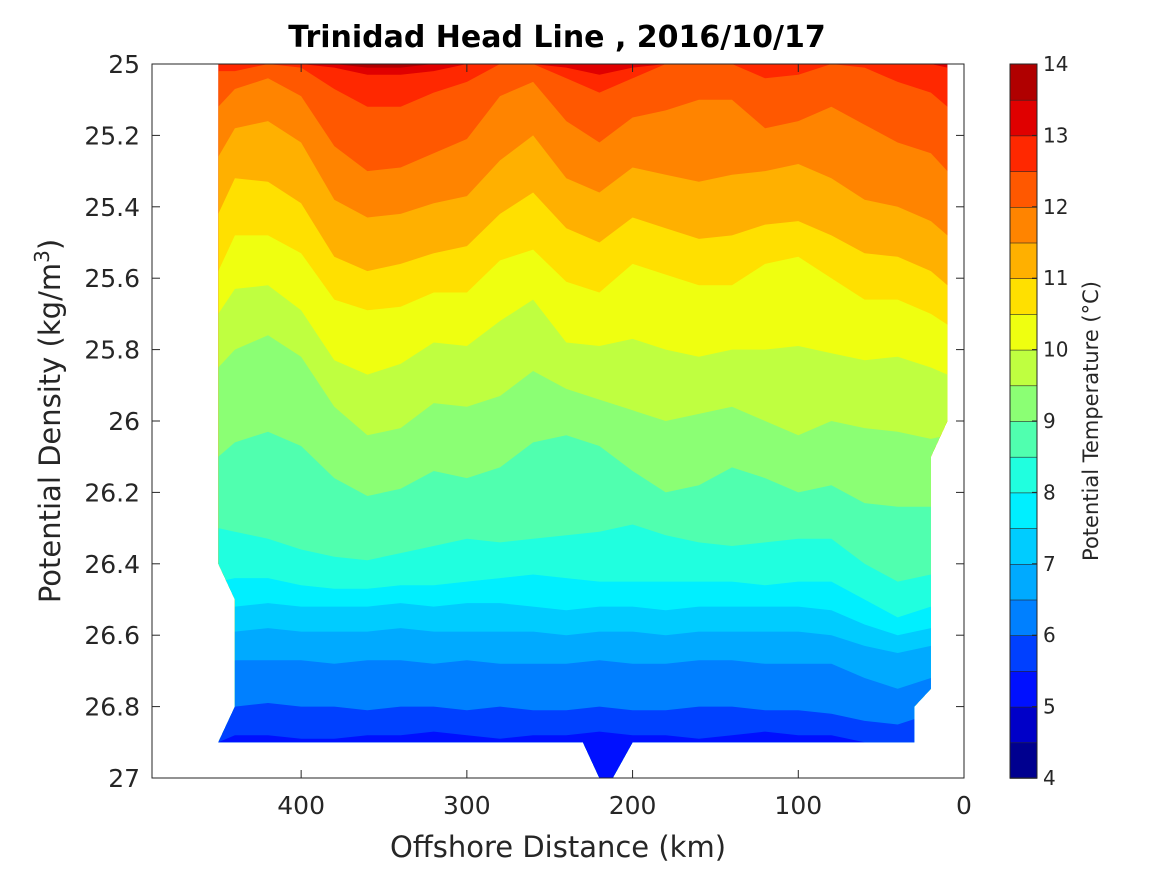  What do you see at coordinates (556, 37) in the screenshot?
I see `chart-title: Trinidad Head Line , 2016/10/17` at bounding box center [556, 37].